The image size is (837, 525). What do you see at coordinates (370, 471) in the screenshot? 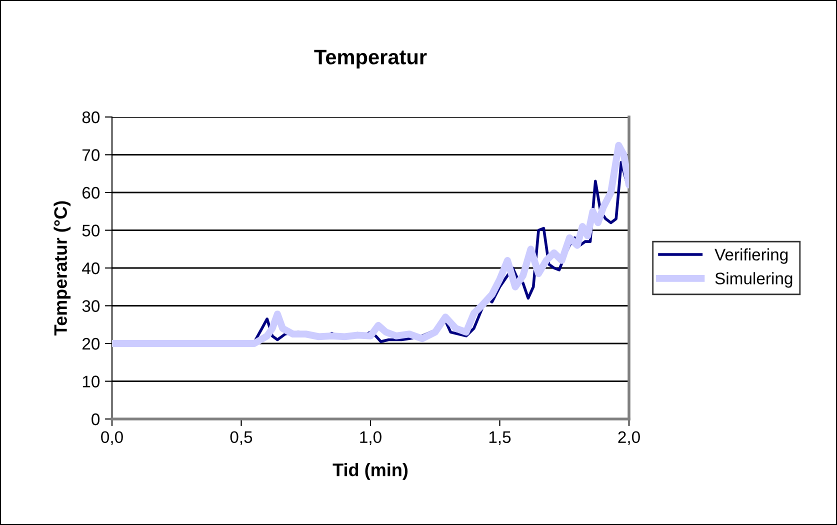
I see `x-axis-title: Tid (min)` at bounding box center [370, 471].